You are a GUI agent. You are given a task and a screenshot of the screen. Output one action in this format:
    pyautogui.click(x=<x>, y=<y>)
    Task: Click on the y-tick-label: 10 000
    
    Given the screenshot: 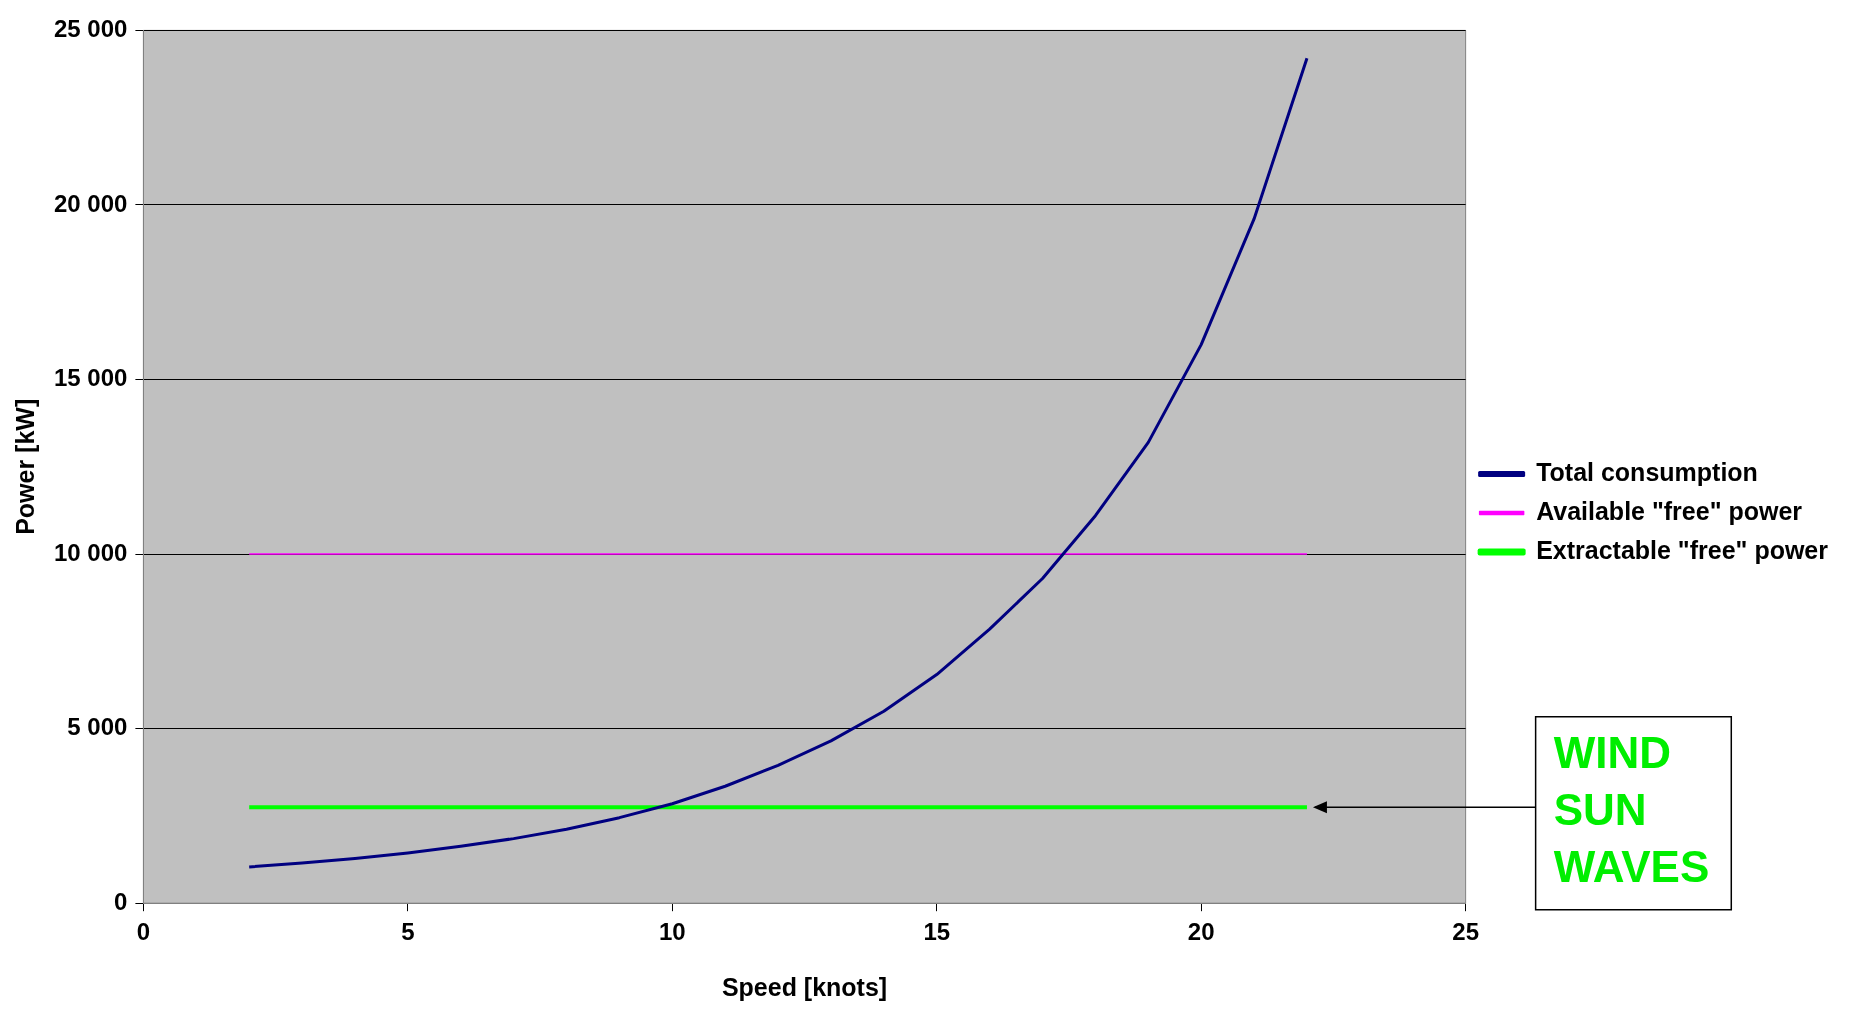 What is the action you would take?
    pyautogui.click(x=91, y=552)
    